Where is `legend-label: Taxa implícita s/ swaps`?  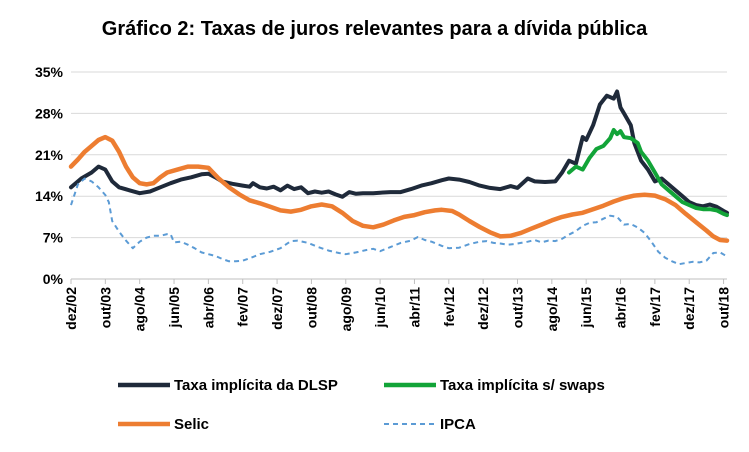 legend-label: Taxa implícita s/ swaps is located at coordinates (522, 385).